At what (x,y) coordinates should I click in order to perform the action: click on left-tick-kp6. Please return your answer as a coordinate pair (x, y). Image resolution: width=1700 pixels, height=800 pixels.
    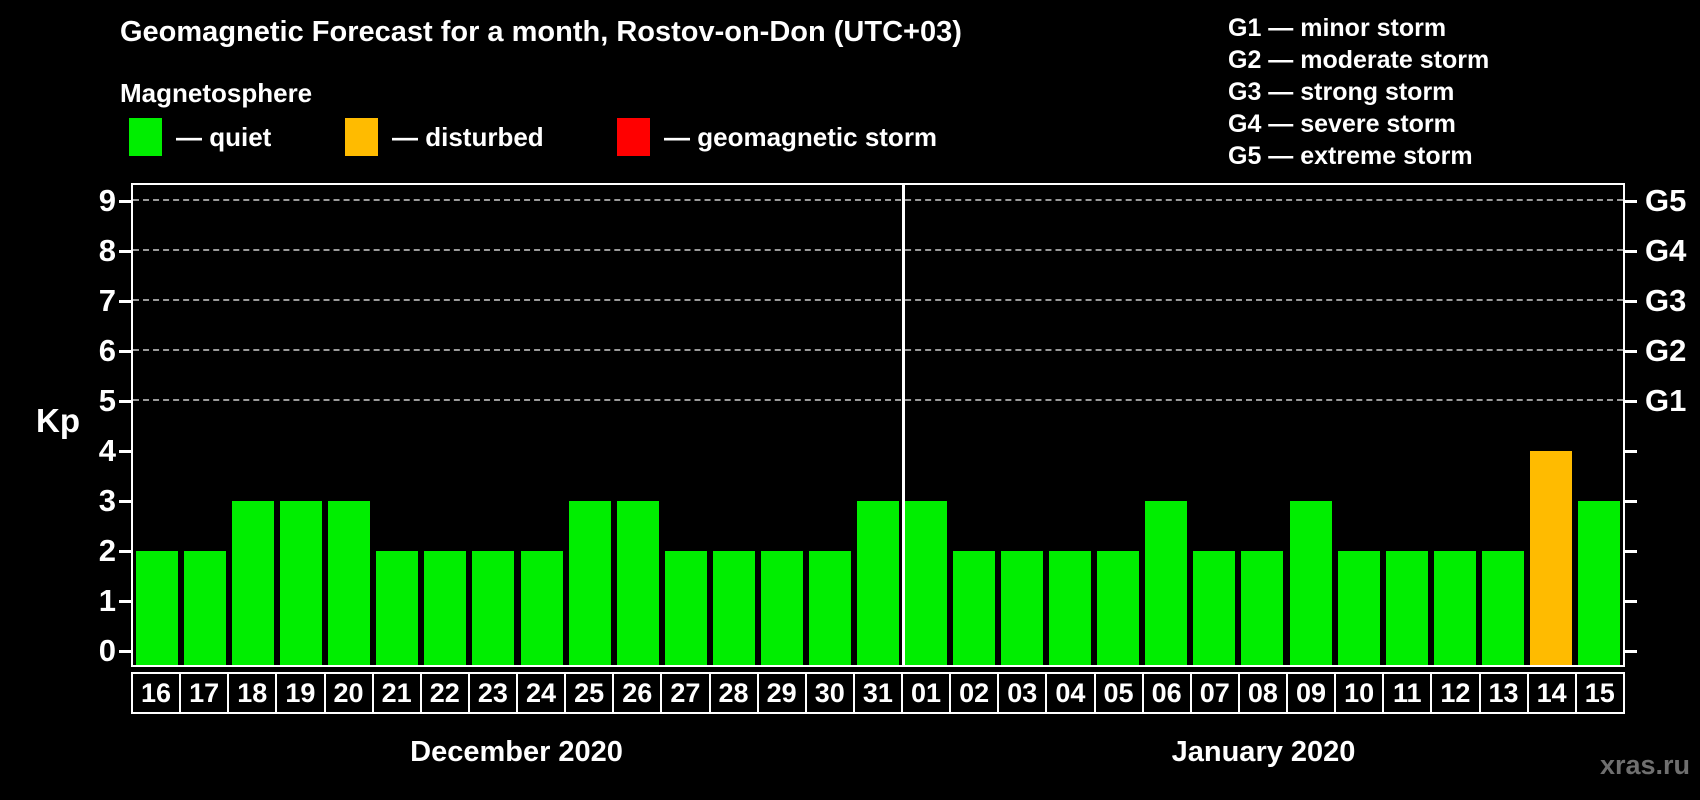
    Looking at the image, I should click on (125, 351).